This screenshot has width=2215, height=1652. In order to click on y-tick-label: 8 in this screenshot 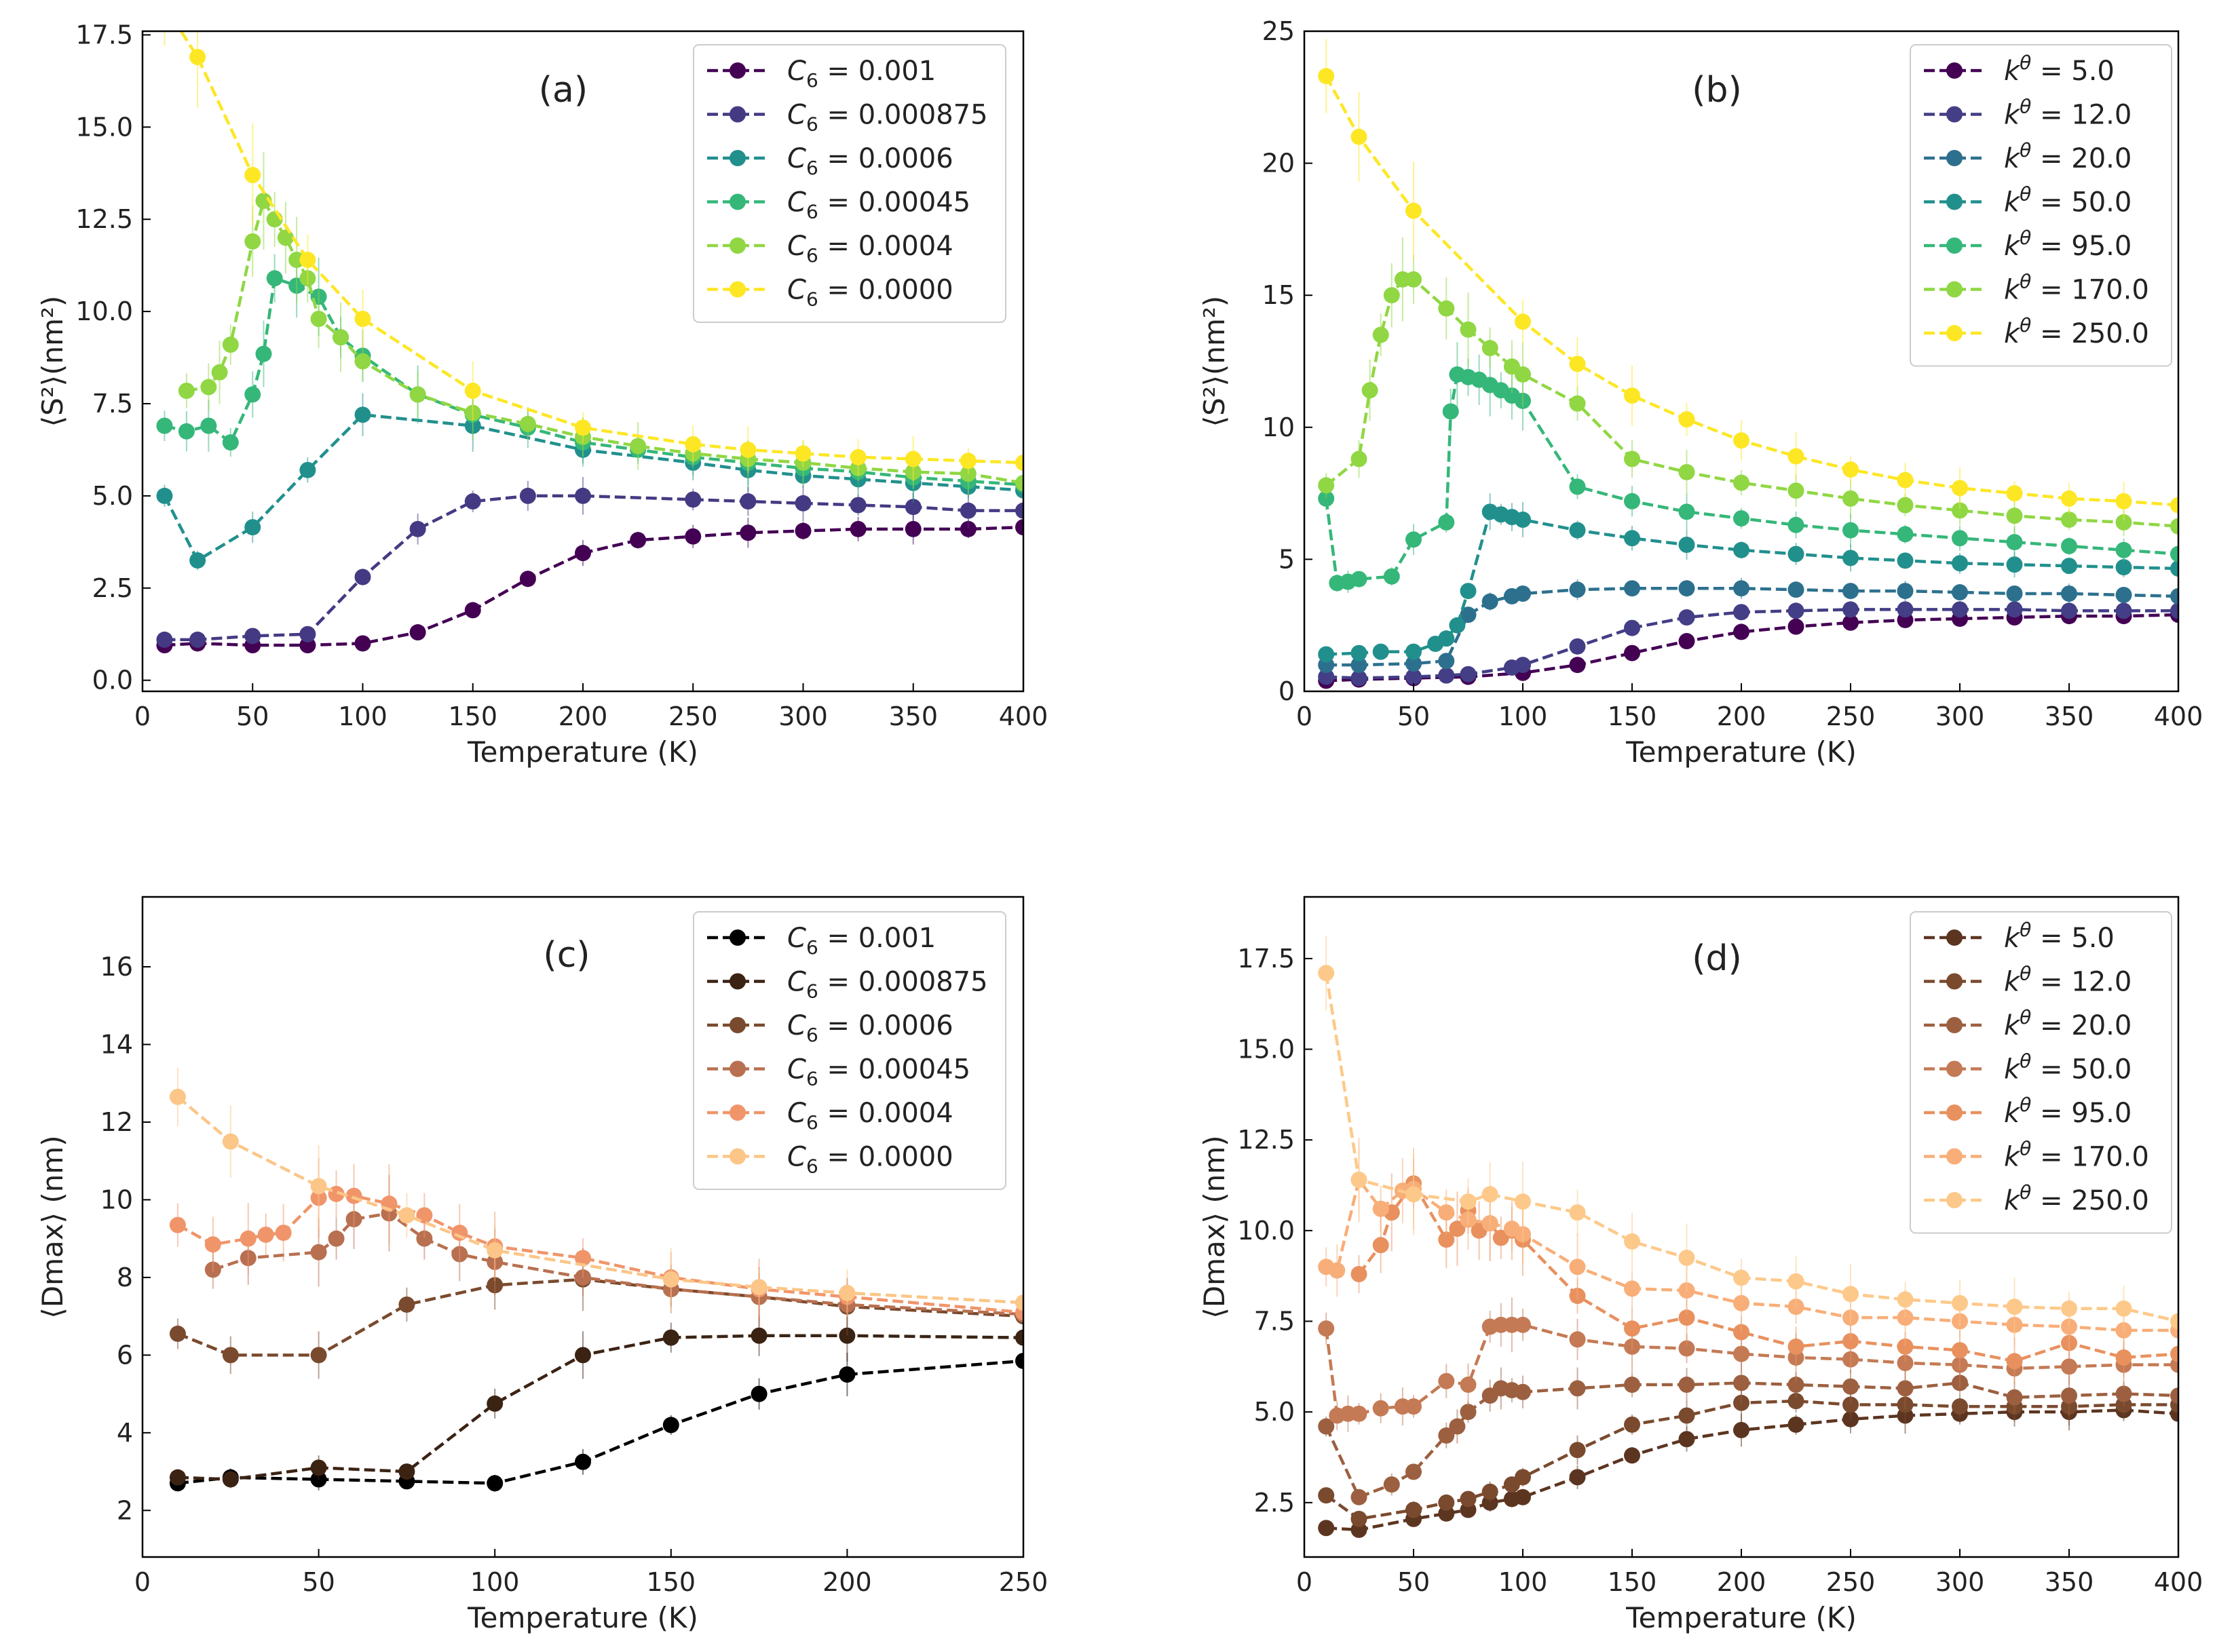, I will do `click(125, 1277)`.